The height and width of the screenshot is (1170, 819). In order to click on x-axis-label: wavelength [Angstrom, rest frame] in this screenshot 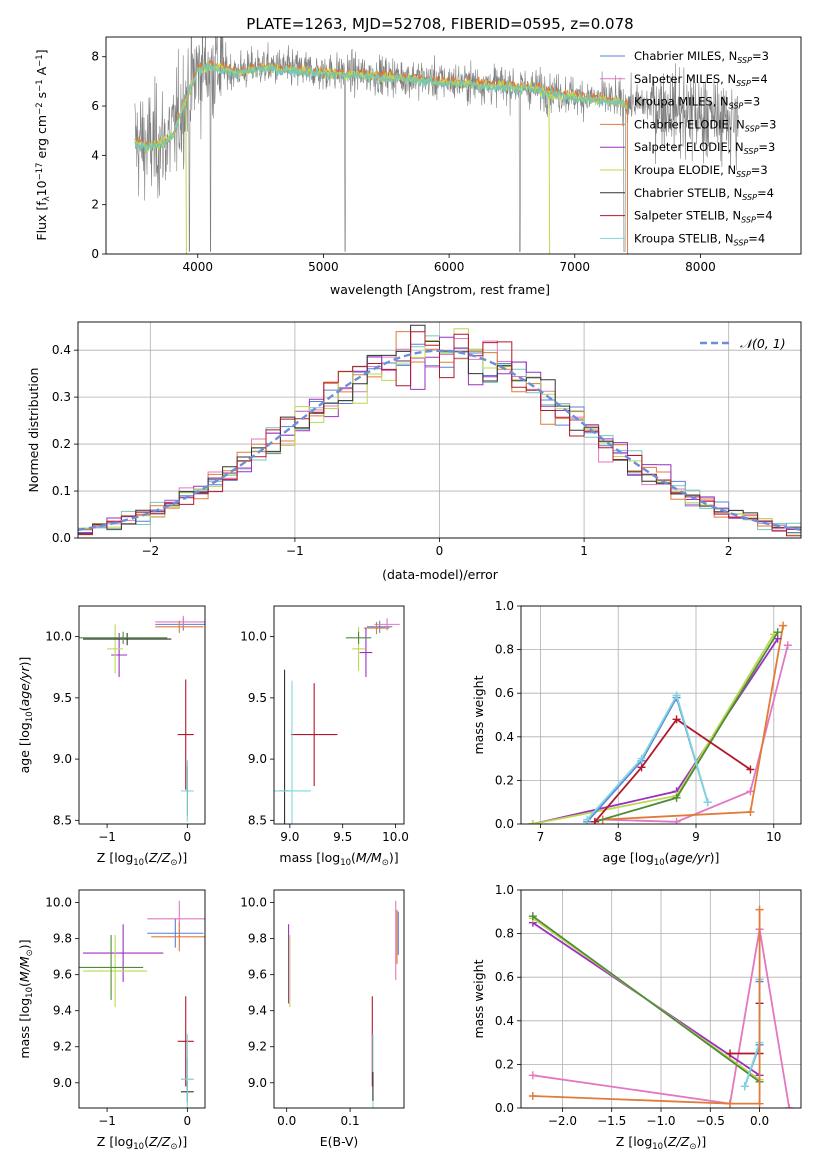, I will do `click(440, 289)`.